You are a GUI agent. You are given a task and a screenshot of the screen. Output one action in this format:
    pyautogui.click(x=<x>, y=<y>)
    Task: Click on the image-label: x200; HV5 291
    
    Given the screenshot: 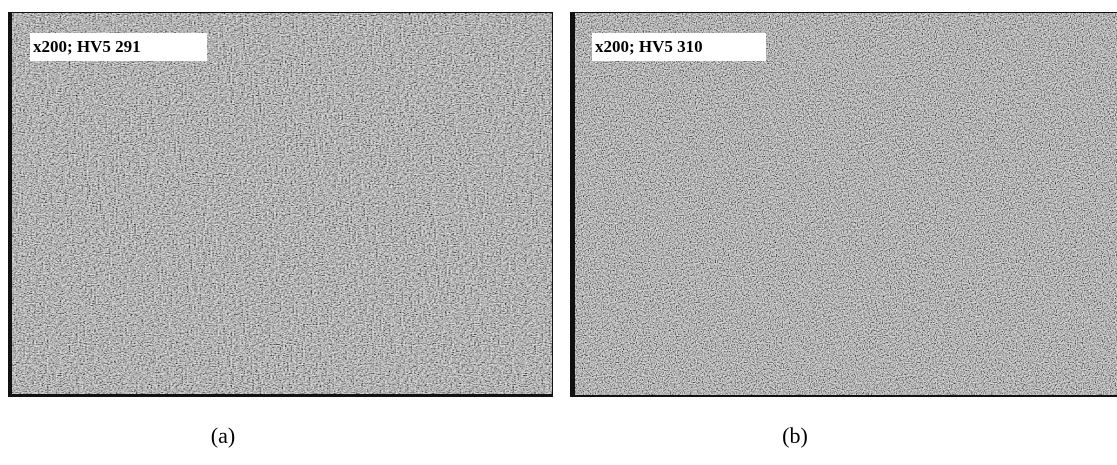 What is the action you would take?
    pyautogui.click(x=87, y=46)
    